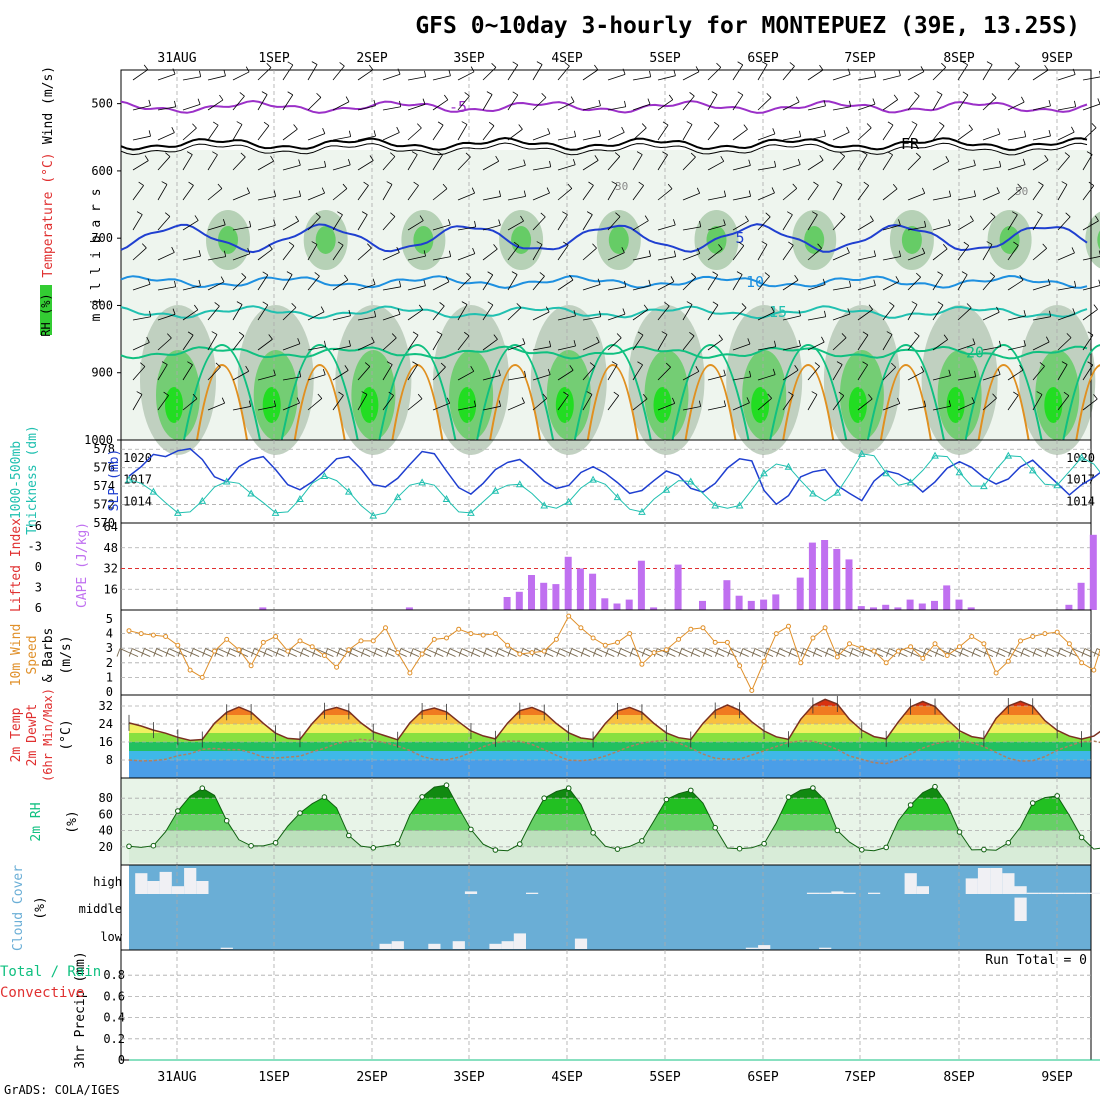 The width and height of the screenshot is (1100, 1100). I want to click on temp-axis-title: 2m Temp, so click(16, 734).